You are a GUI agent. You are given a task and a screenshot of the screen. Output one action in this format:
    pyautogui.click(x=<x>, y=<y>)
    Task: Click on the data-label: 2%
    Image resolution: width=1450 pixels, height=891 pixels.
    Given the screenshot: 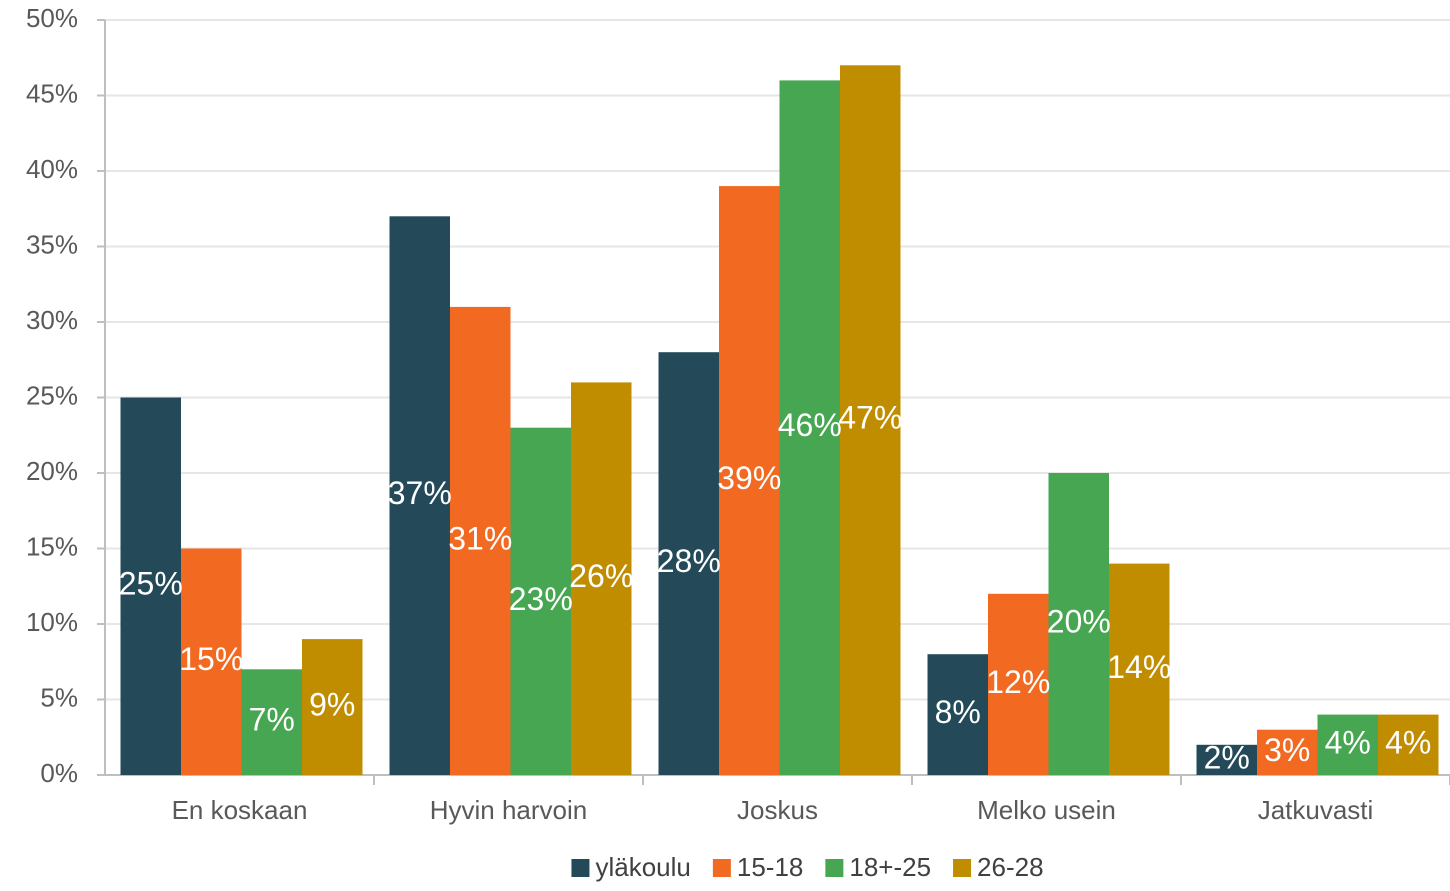 What is the action you would take?
    pyautogui.click(x=1227, y=757)
    